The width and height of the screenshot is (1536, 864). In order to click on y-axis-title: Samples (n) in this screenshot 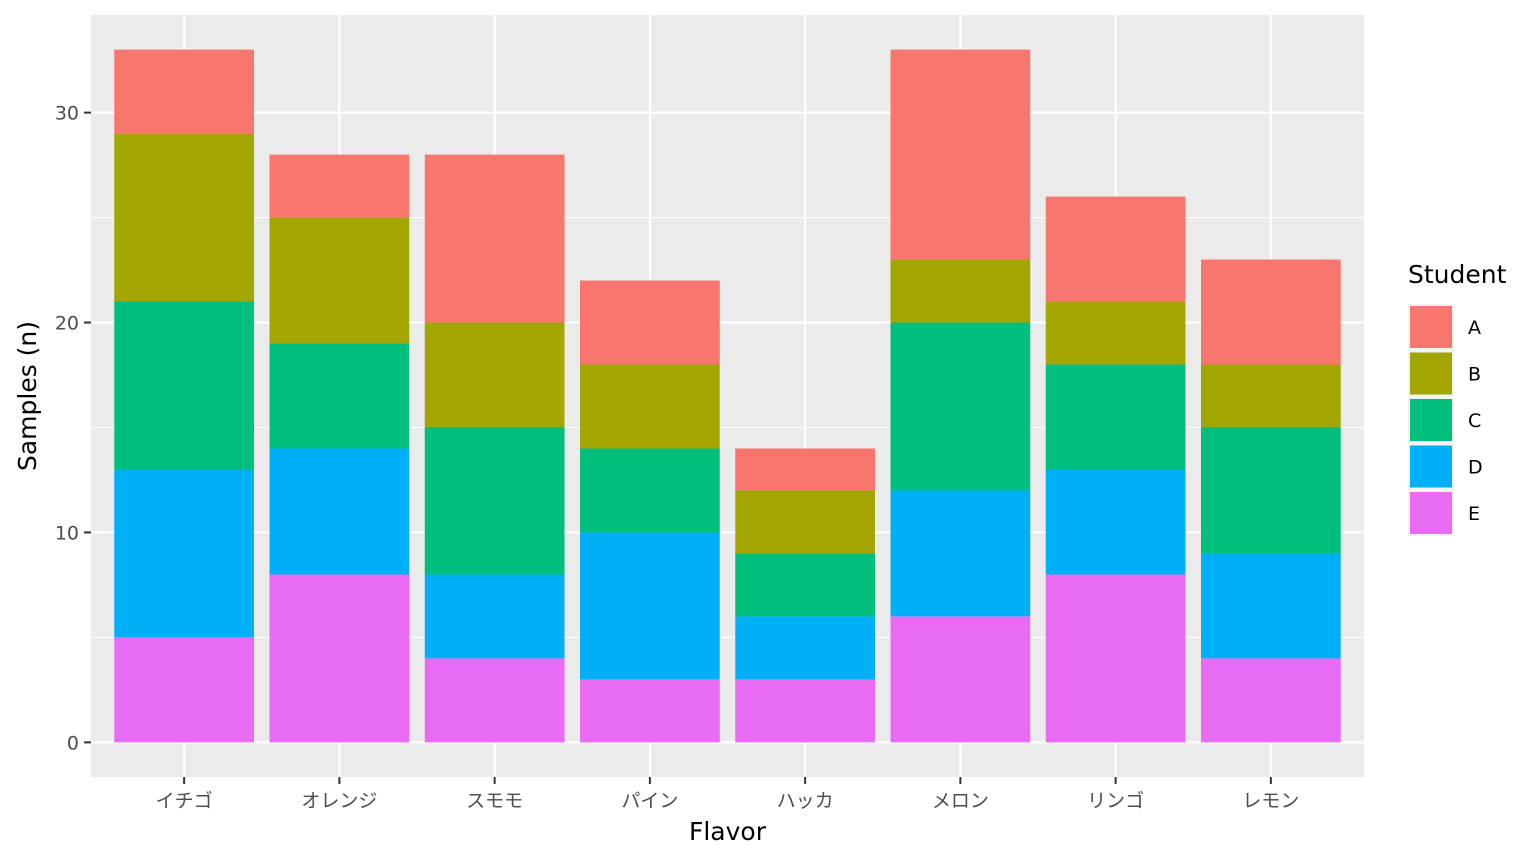, I will do `click(27, 396)`.